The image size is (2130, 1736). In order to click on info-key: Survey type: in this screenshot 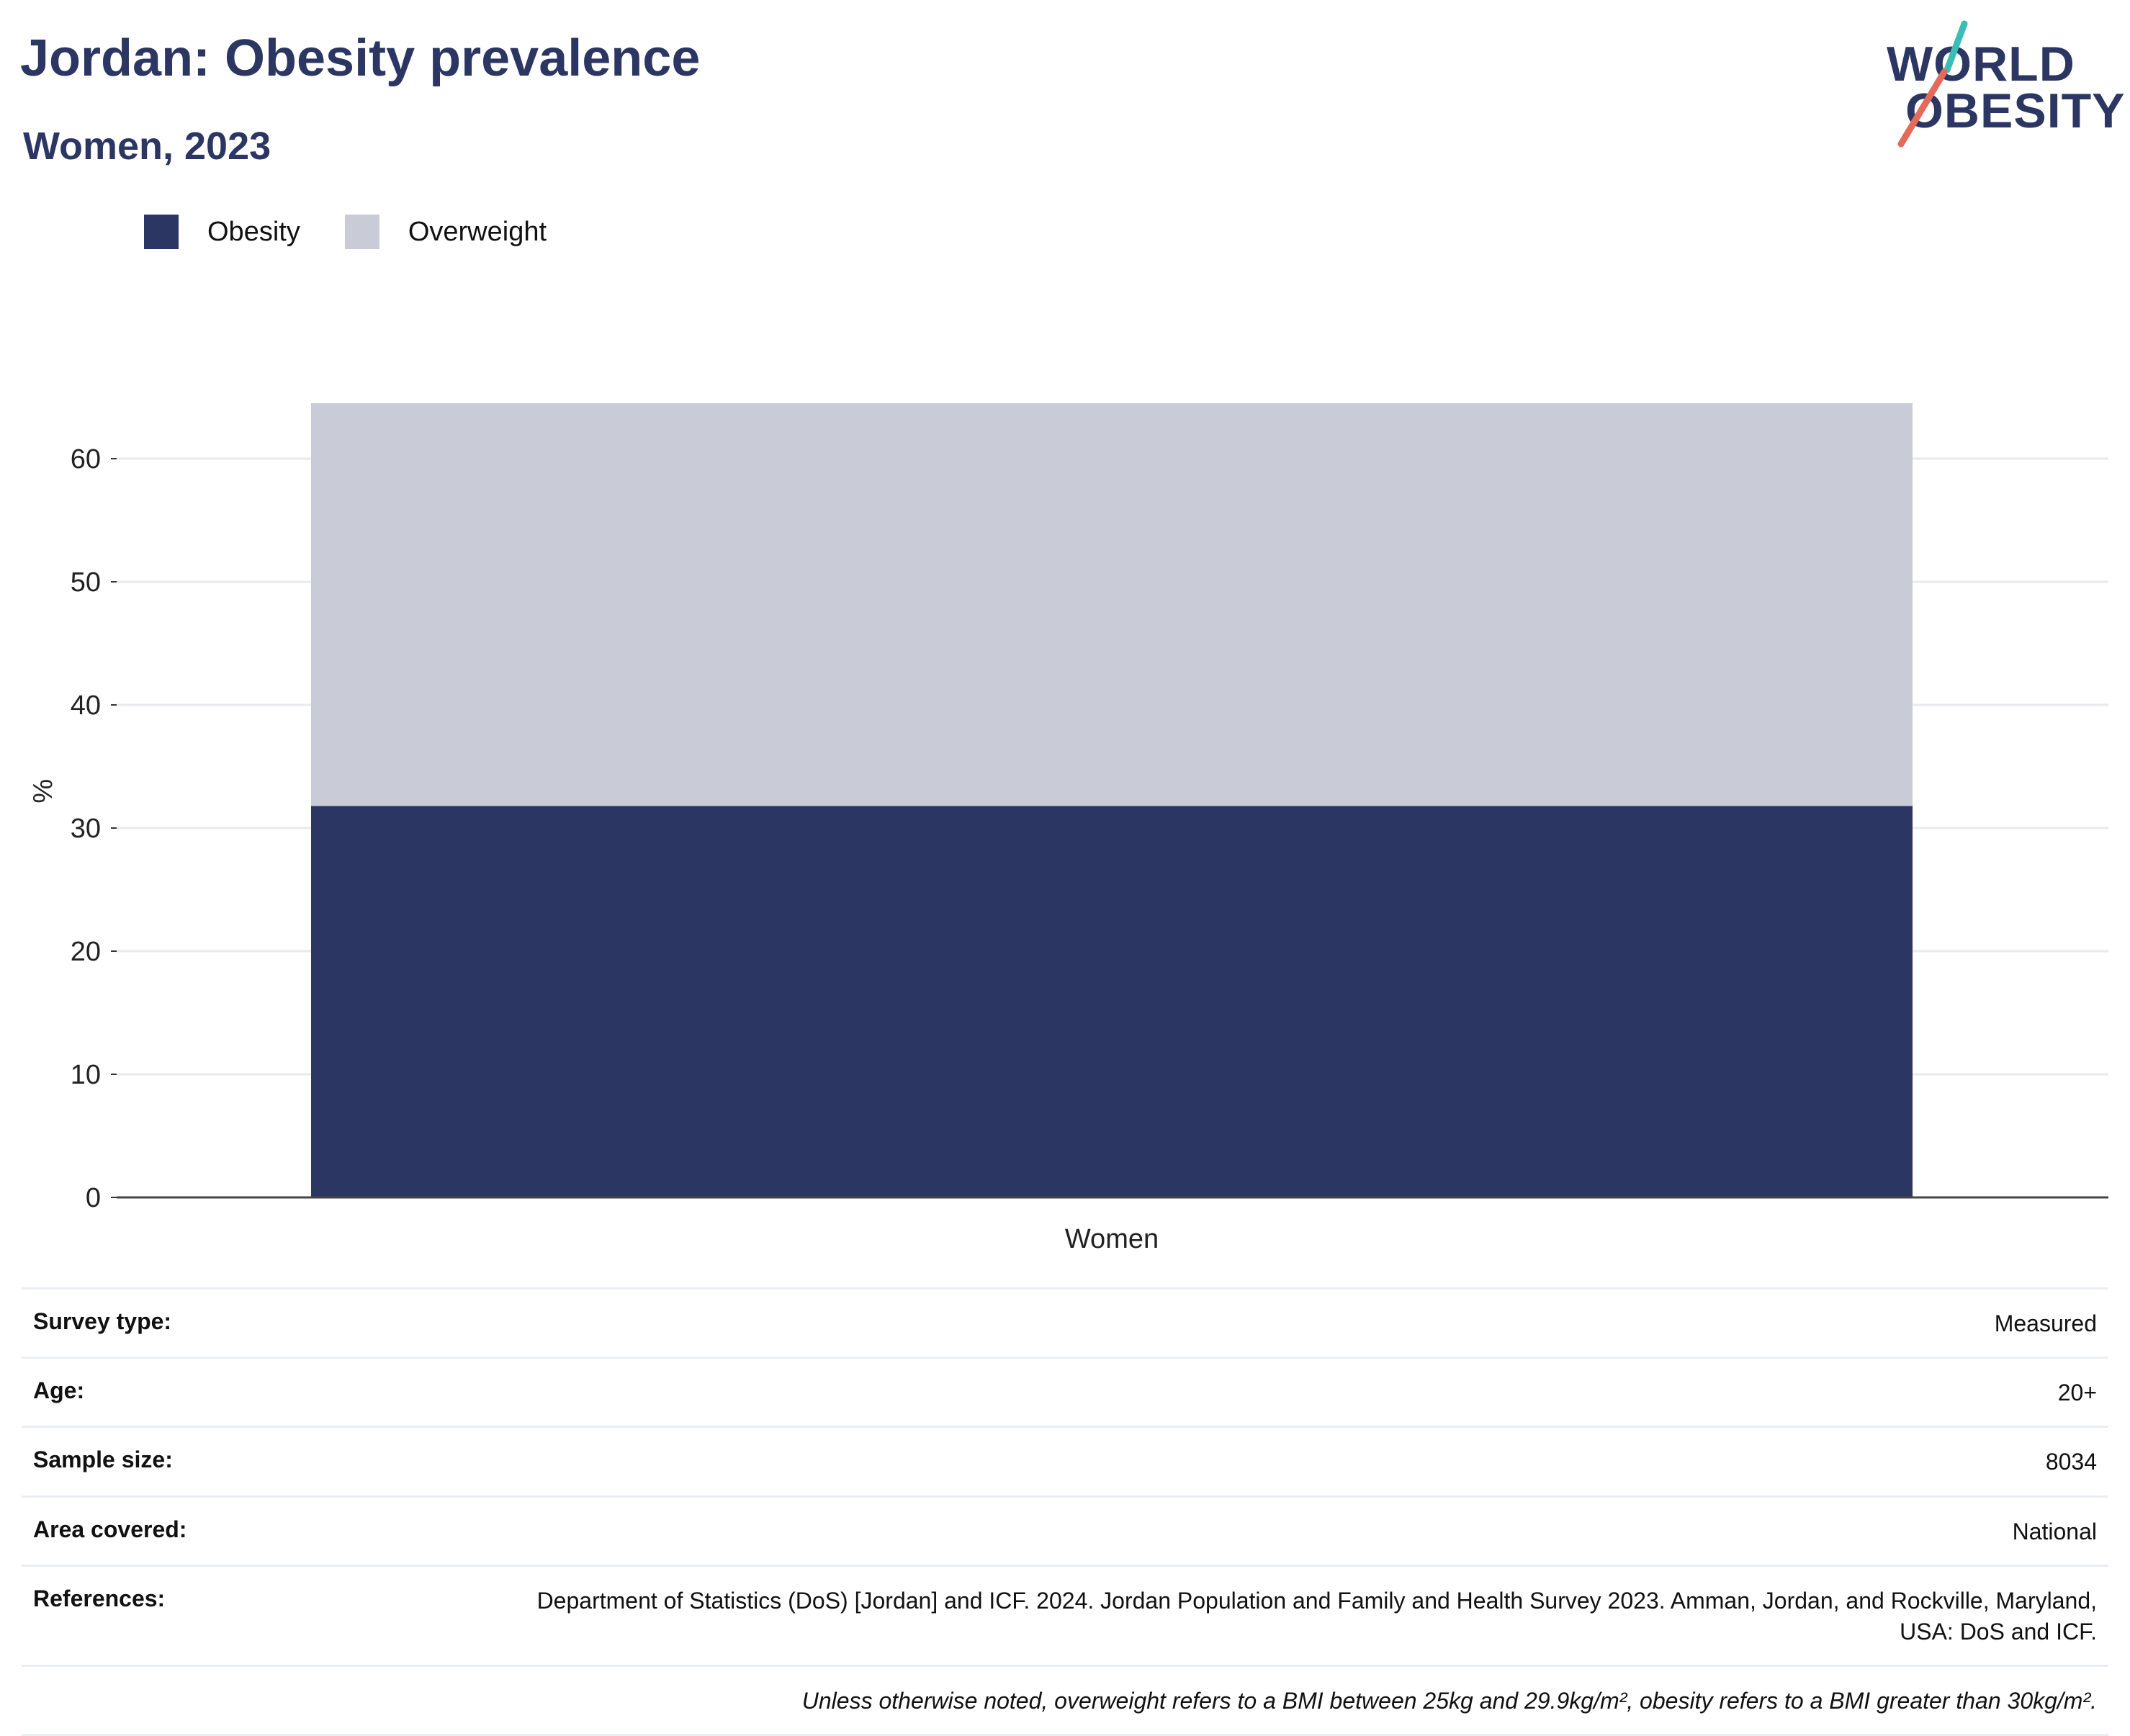, I will do `click(102, 1321)`.